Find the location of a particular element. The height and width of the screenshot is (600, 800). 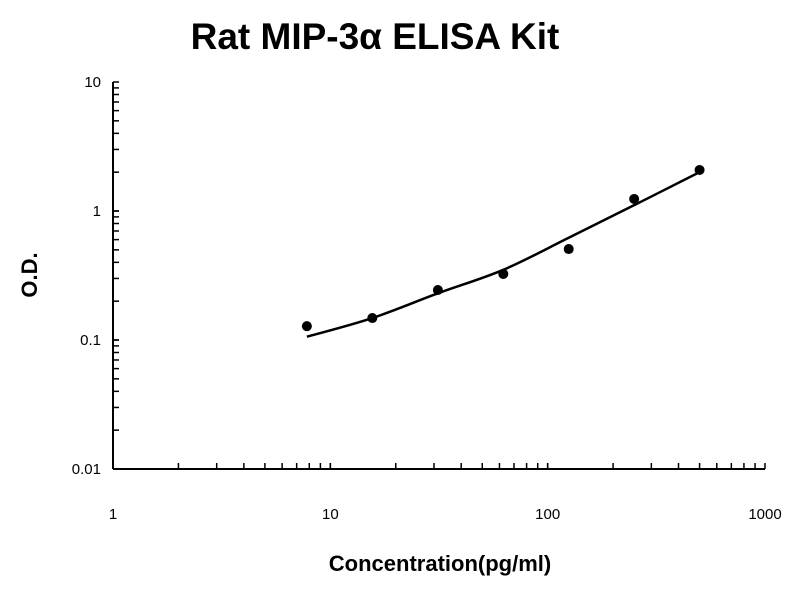

x-axis-title: Concentration(pg/ml) is located at coordinates (440, 563).